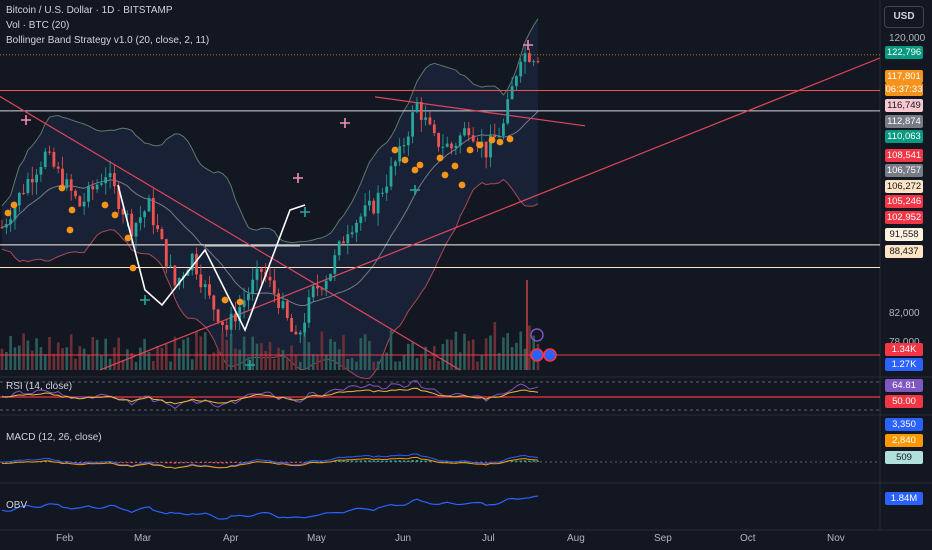  Describe the element at coordinates (270, 346) in the screenshot. I see `volume-bars` at that location.